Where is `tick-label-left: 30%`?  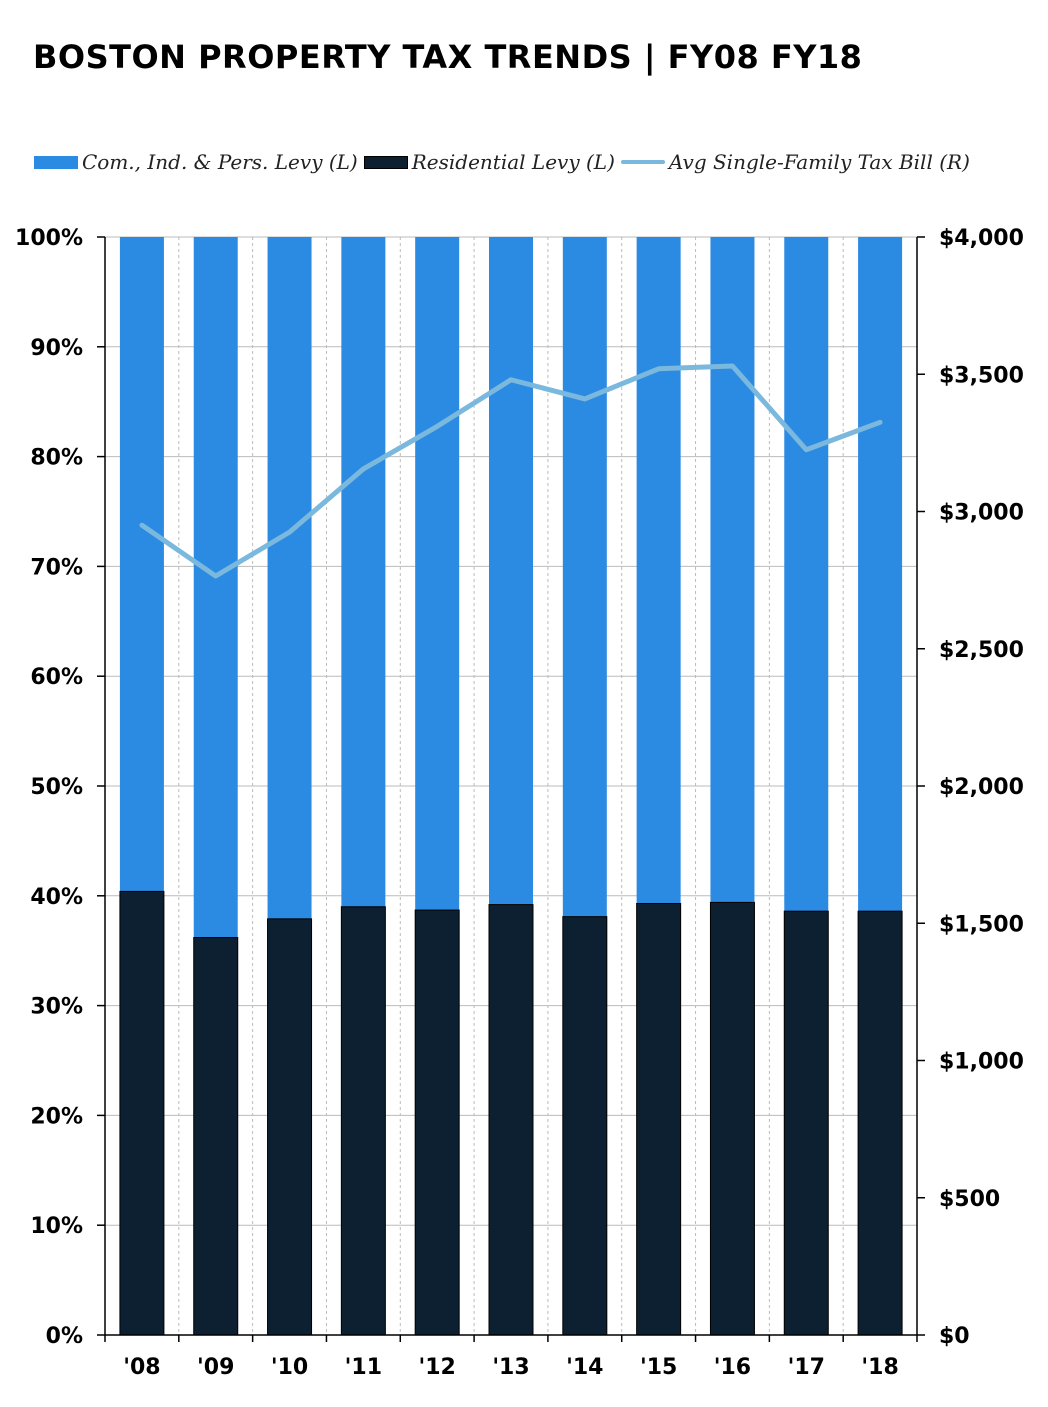
tick-label-left: 30% is located at coordinates (56, 1007).